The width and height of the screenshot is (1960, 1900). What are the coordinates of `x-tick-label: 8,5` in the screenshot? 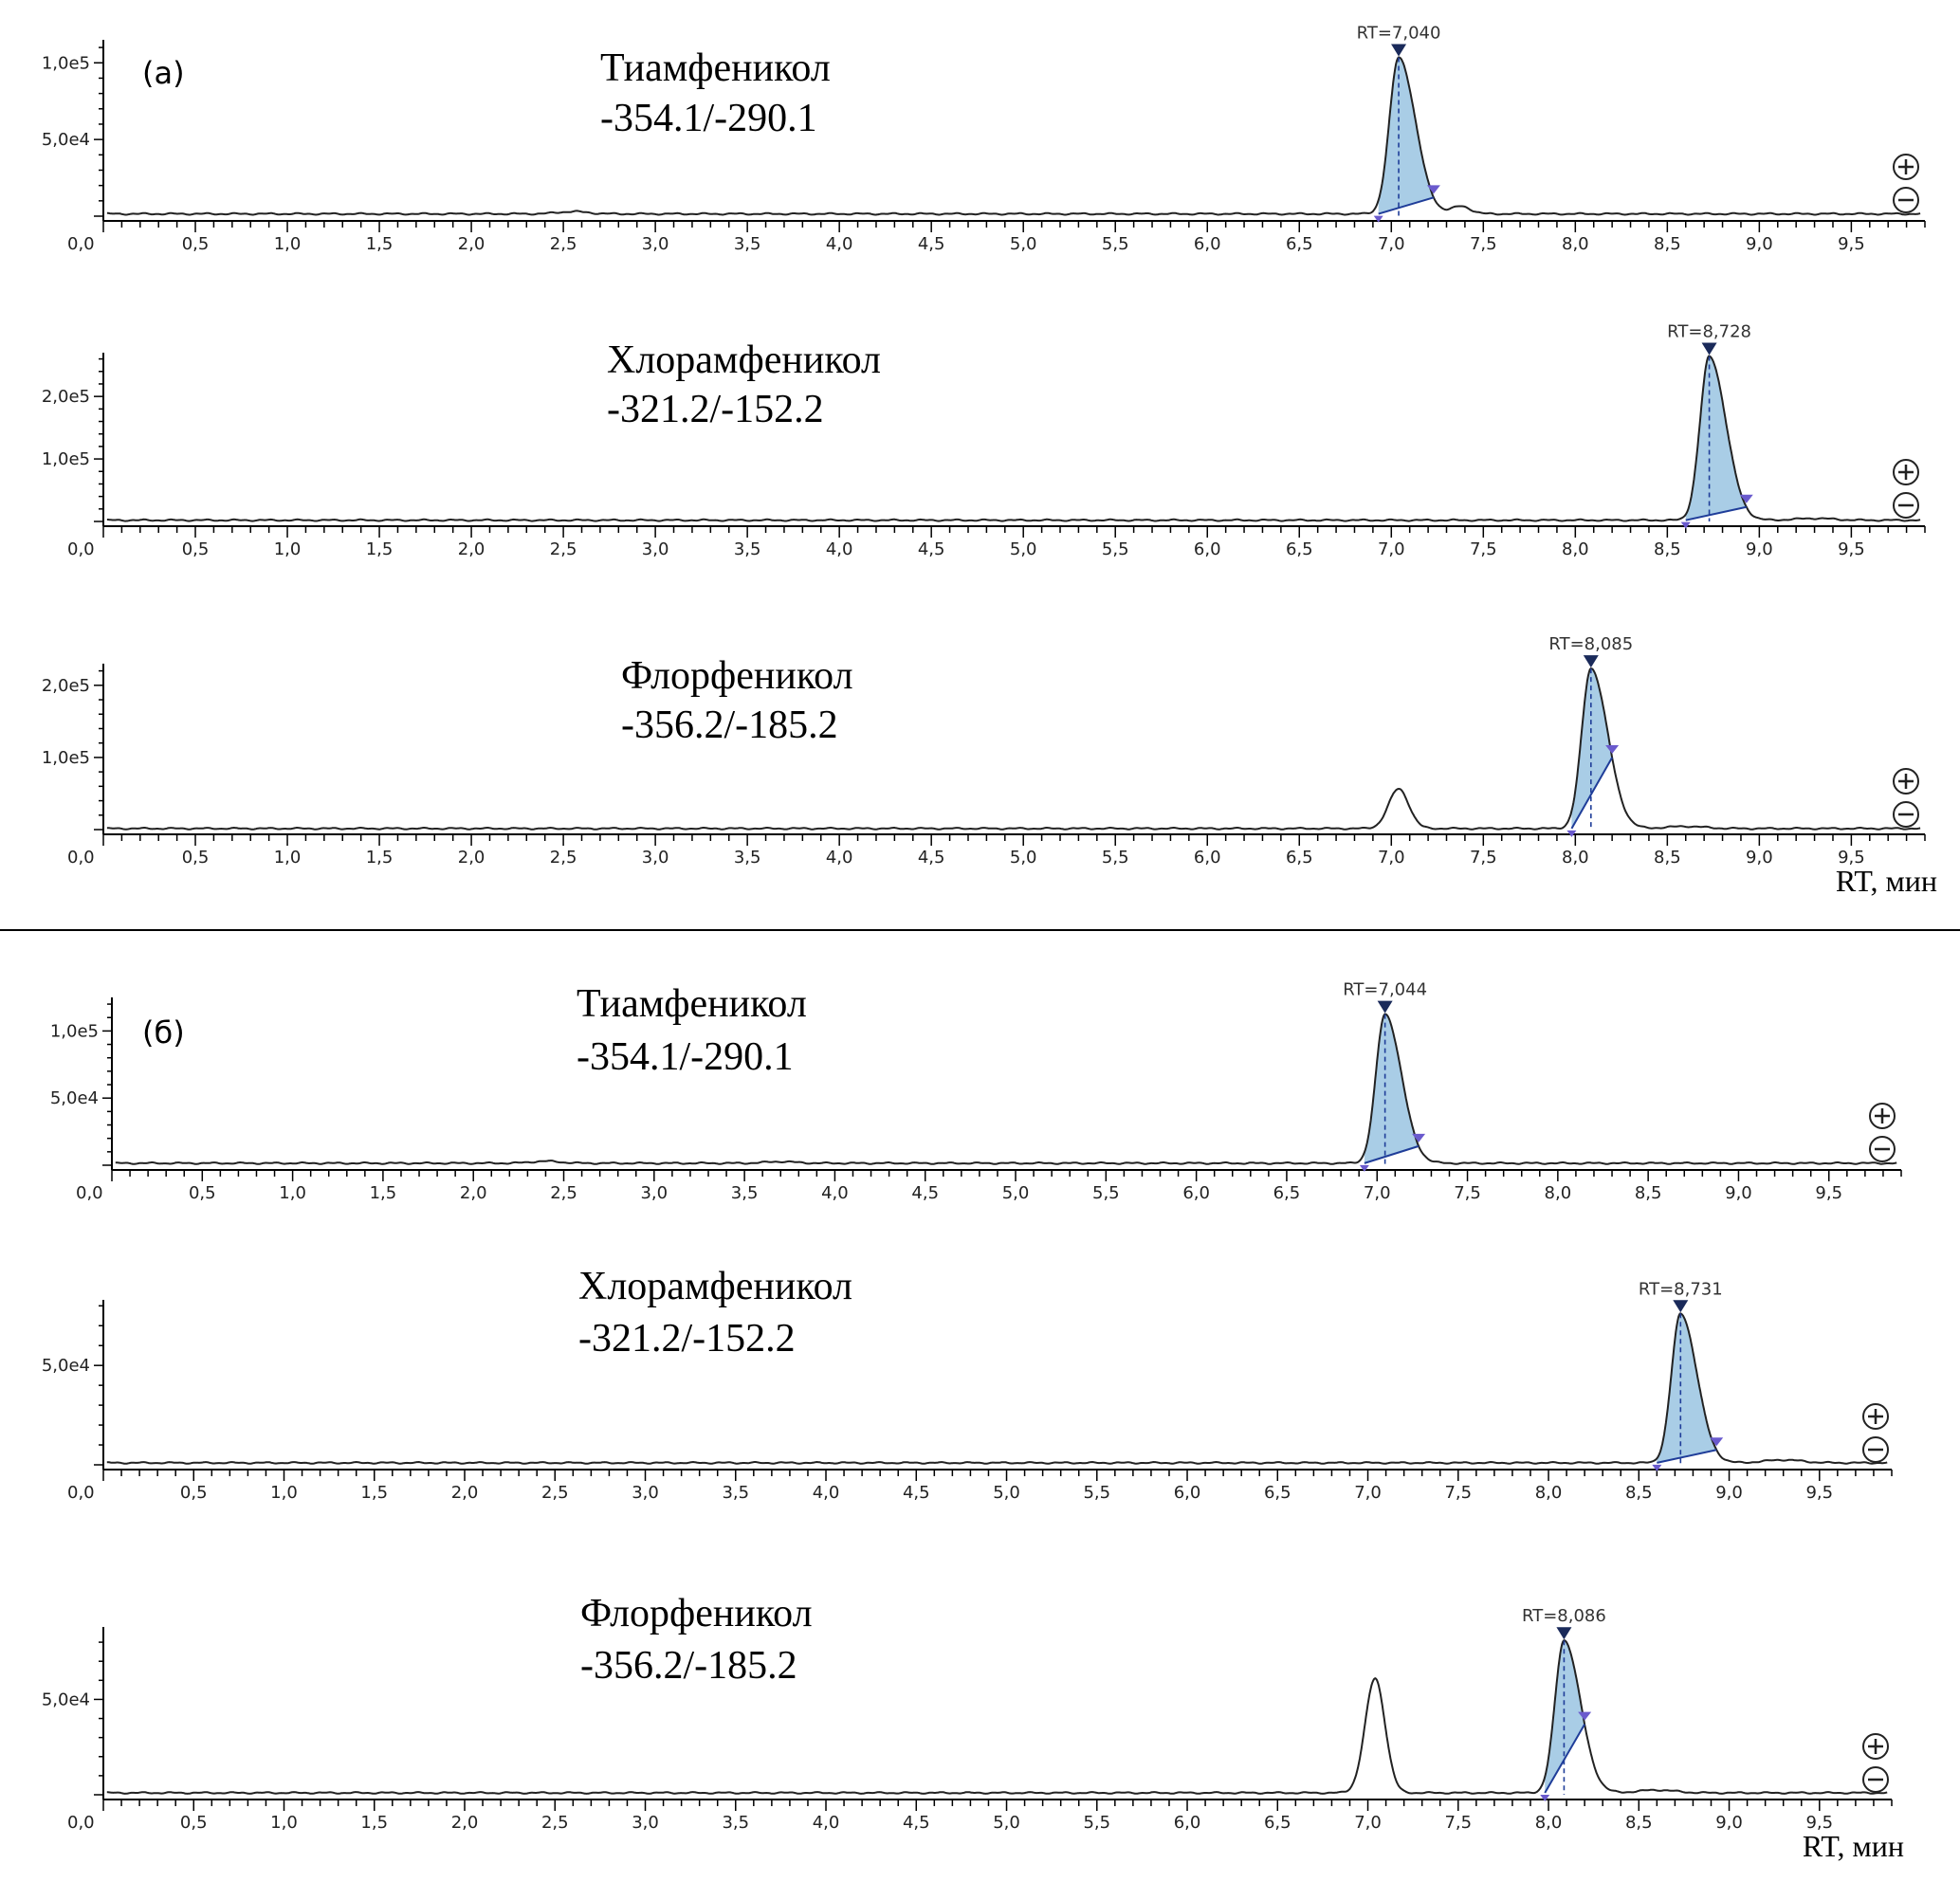 It's located at (1667, 858).